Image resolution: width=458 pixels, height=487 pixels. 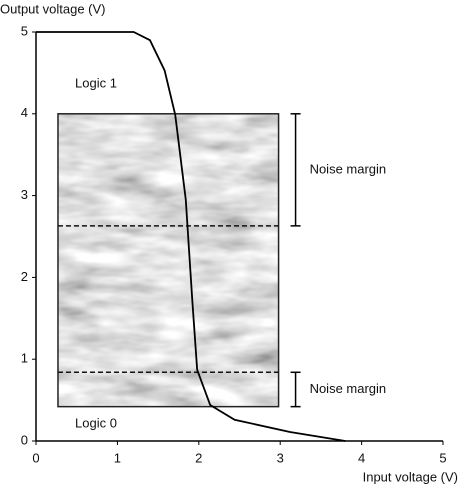 I want to click on y-tick-label: 4, so click(x=24, y=112).